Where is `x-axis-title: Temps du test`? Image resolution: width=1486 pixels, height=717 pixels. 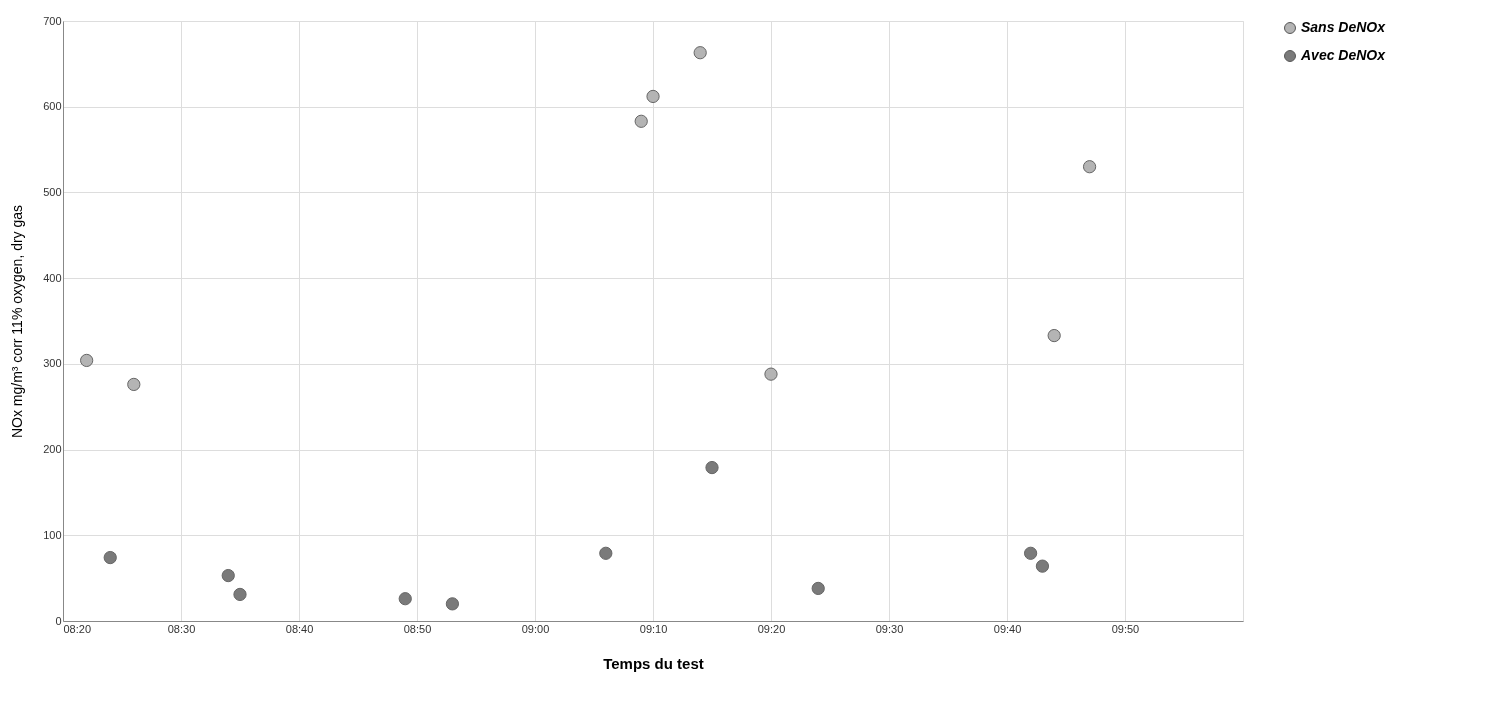 x-axis-title: Temps du test is located at coordinates (653, 663).